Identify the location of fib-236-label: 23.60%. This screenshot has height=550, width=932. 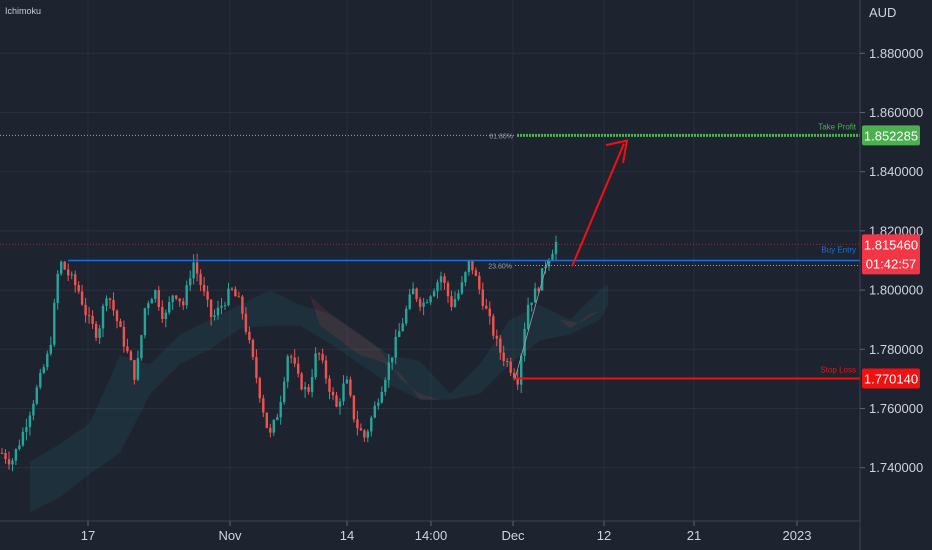
(500, 267).